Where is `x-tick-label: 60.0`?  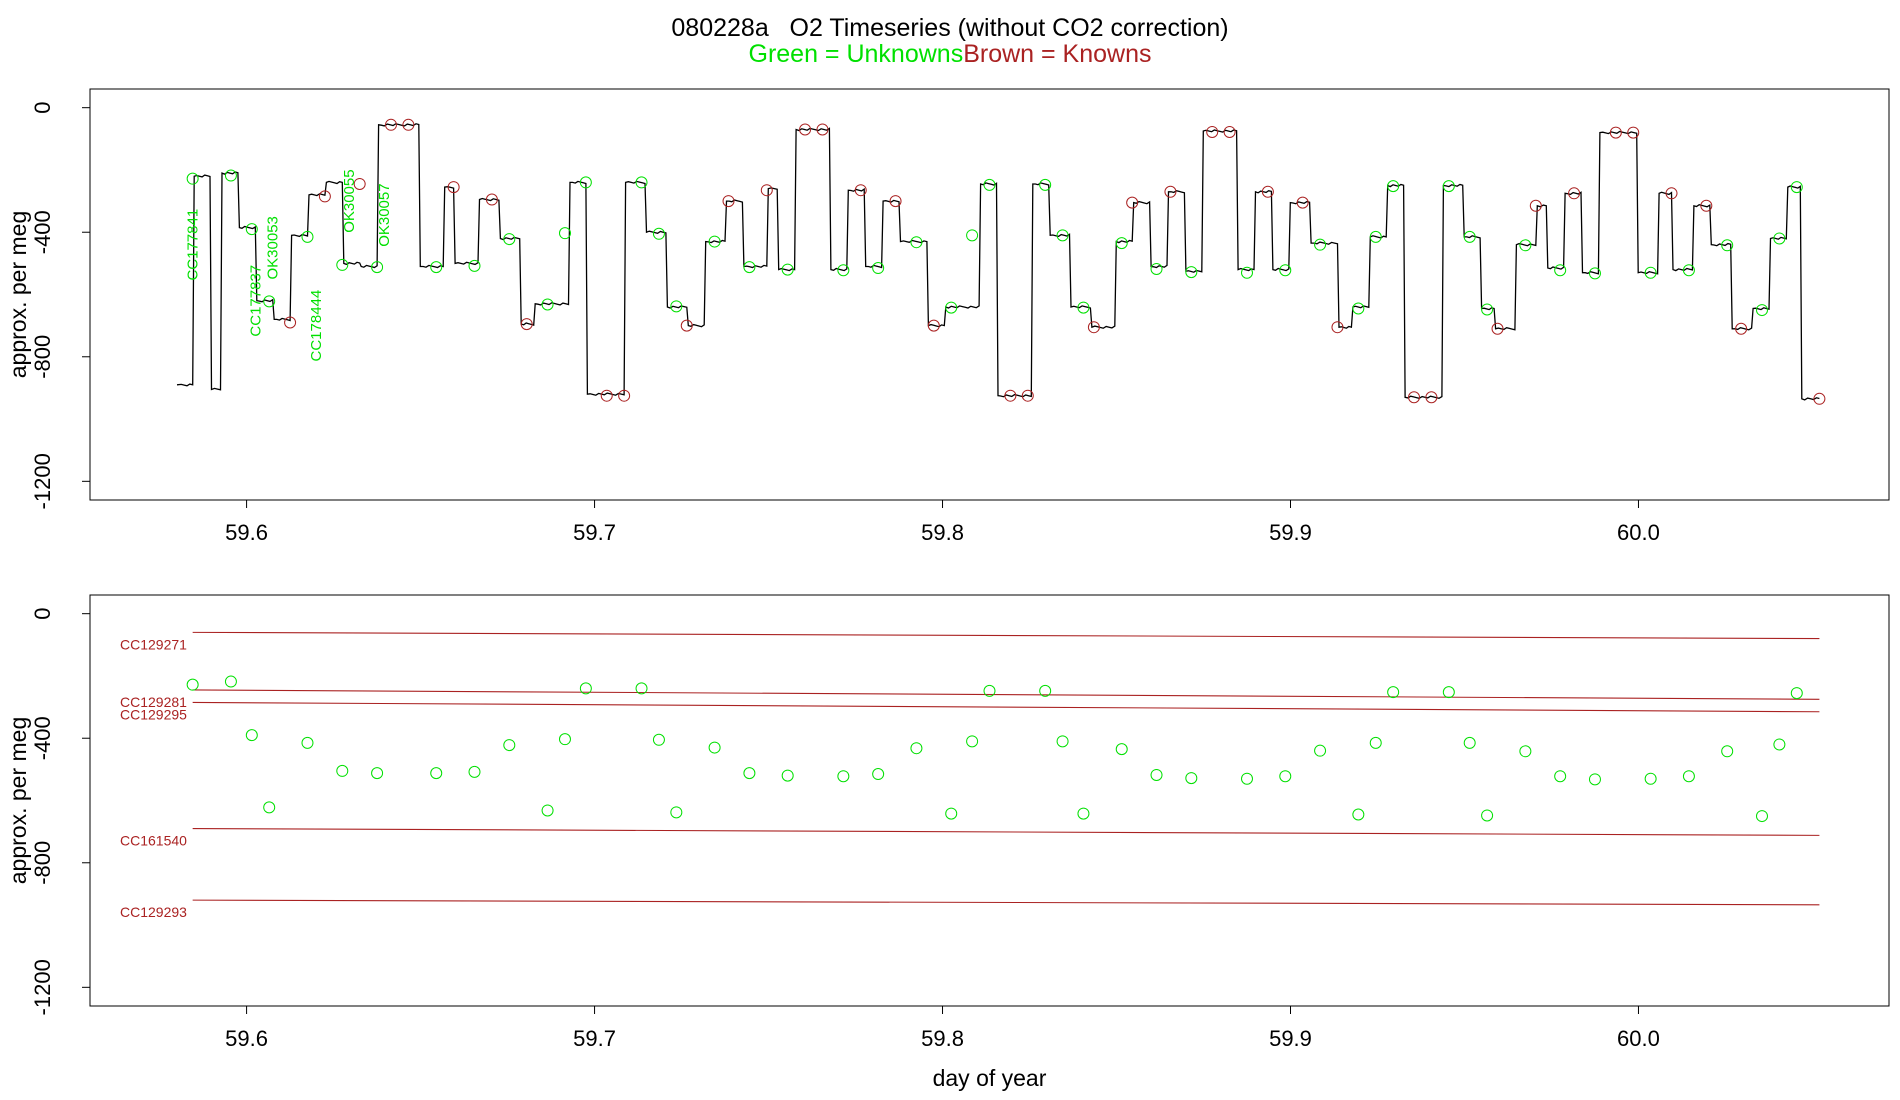 x-tick-label: 60.0 is located at coordinates (1638, 532).